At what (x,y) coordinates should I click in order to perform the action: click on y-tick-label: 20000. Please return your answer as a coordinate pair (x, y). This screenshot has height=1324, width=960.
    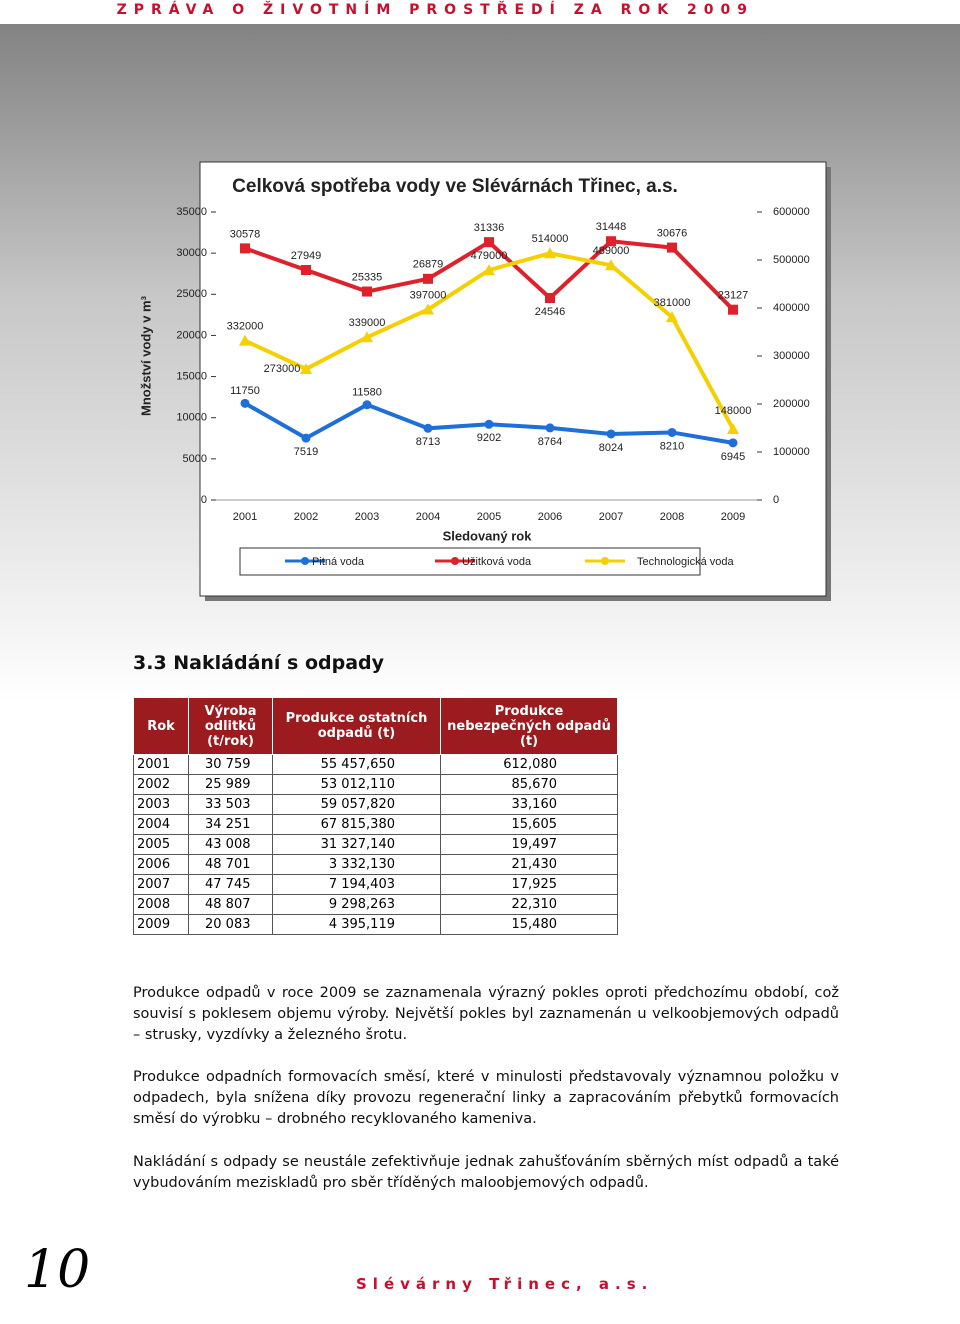
    Looking at the image, I should click on (191, 335).